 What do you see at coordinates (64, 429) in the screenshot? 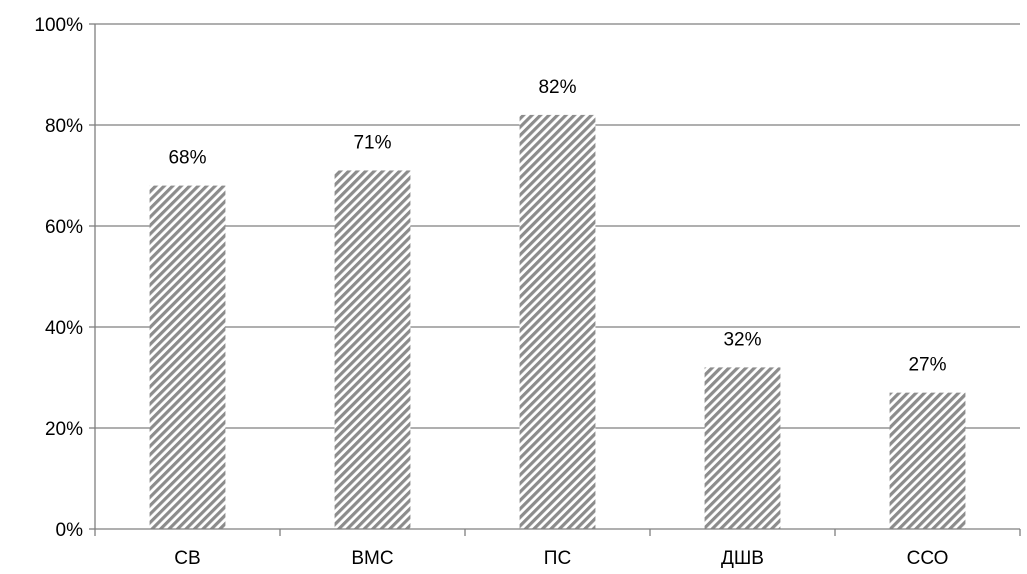
I see `y-tick-label: 20%` at bounding box center [64, 429].